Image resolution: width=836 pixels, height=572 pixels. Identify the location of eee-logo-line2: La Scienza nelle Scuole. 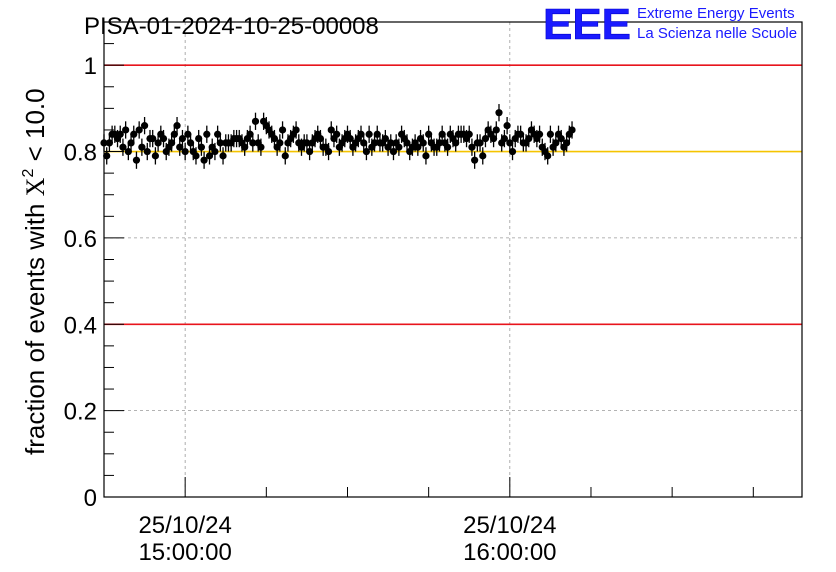
(717, 33).